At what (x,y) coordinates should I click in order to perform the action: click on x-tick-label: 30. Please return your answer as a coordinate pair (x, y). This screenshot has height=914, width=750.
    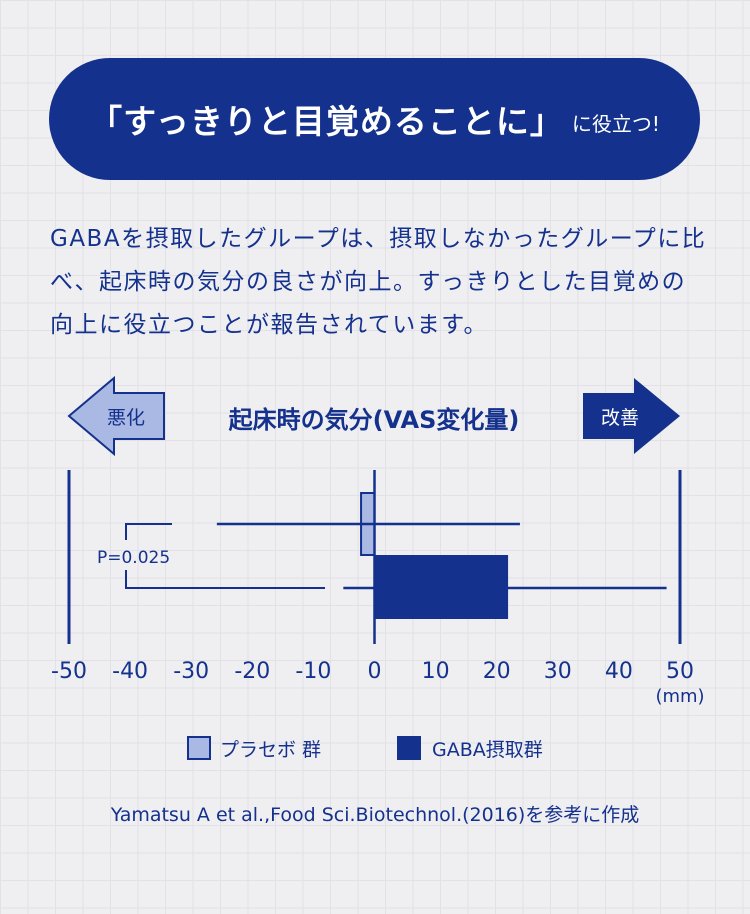
    Looking at the image, I should click on (558, 671).